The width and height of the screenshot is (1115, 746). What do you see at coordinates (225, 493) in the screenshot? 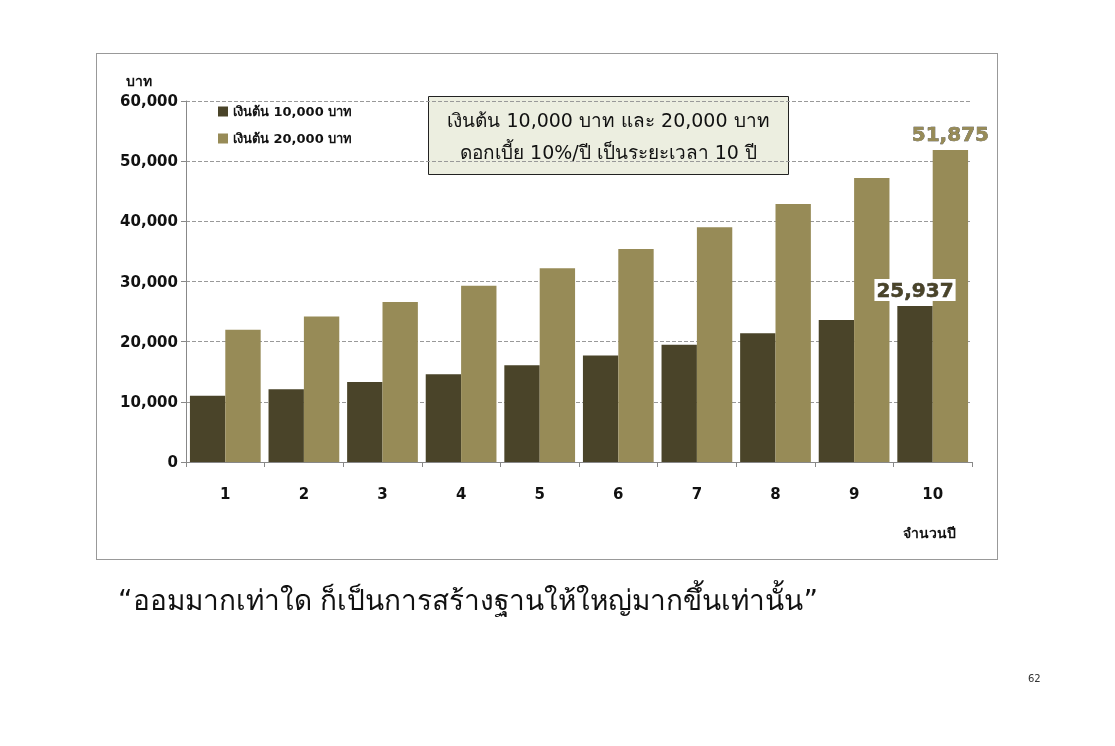
I see `x-tick-label: 1` at bounding box center [225, 493].